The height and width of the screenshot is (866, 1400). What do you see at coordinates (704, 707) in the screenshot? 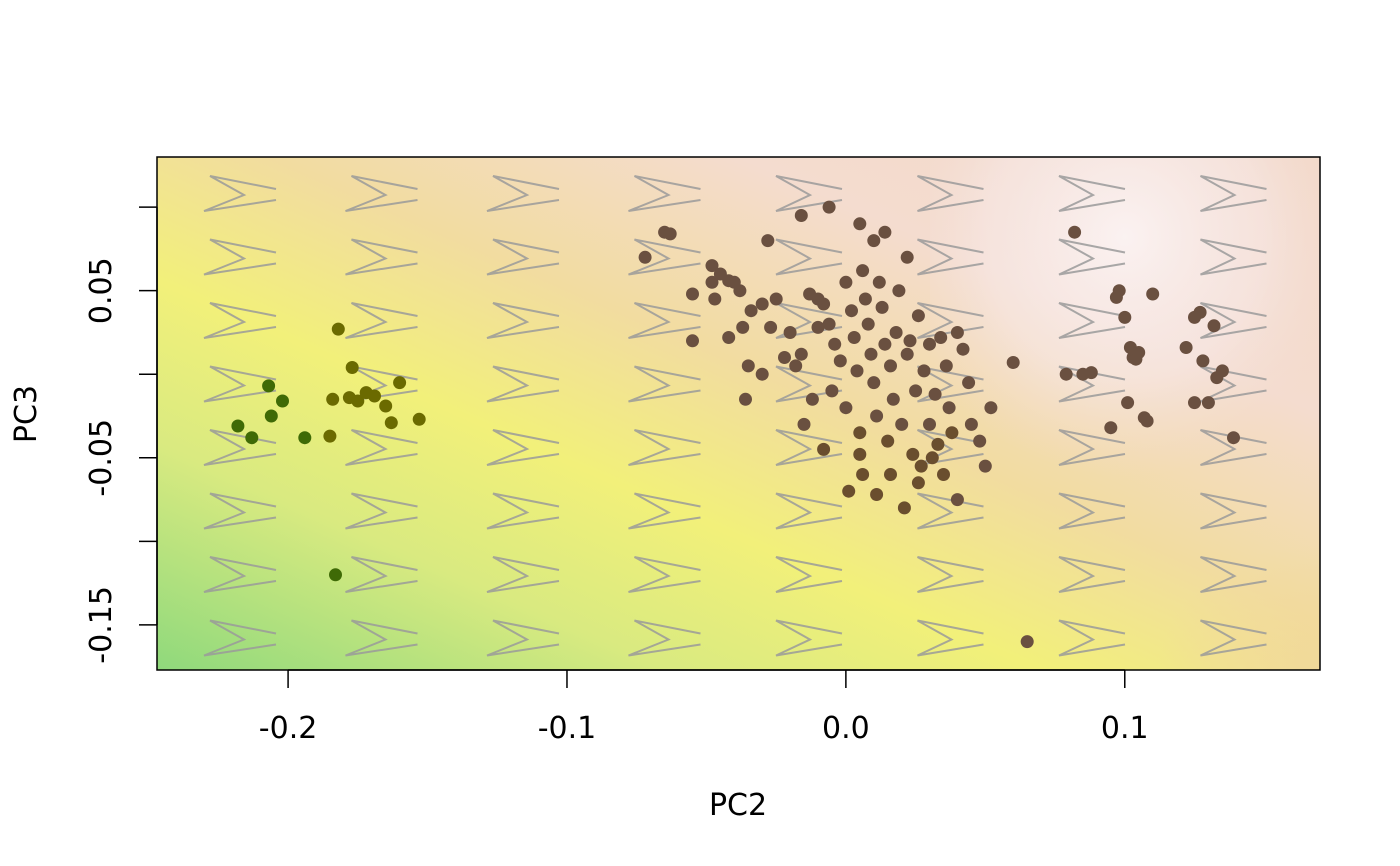
I see `x-axis: -0.2 -0.1 0.0 0.1` at bounding box center [704, 707].